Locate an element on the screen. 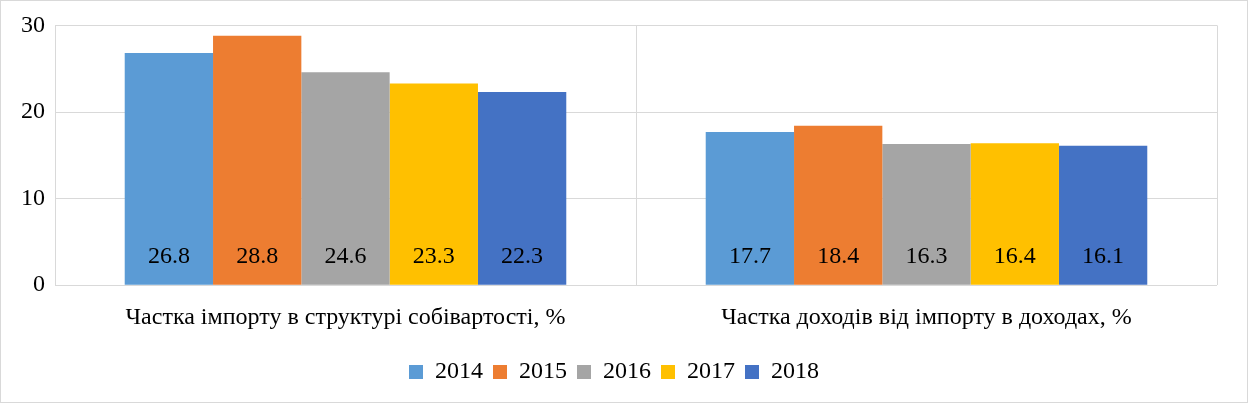 Image resolution: width=1248 pixels, height=403 pixels. y-tick-label: 0 is located at coordinates (39, 283).